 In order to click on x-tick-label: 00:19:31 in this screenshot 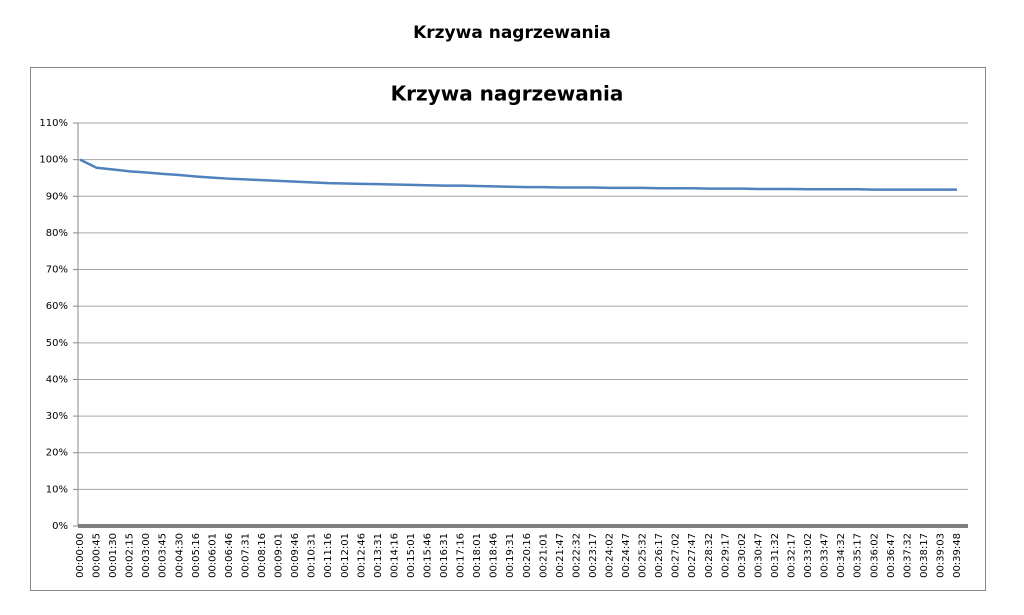, I will do `click(510, 555)`.